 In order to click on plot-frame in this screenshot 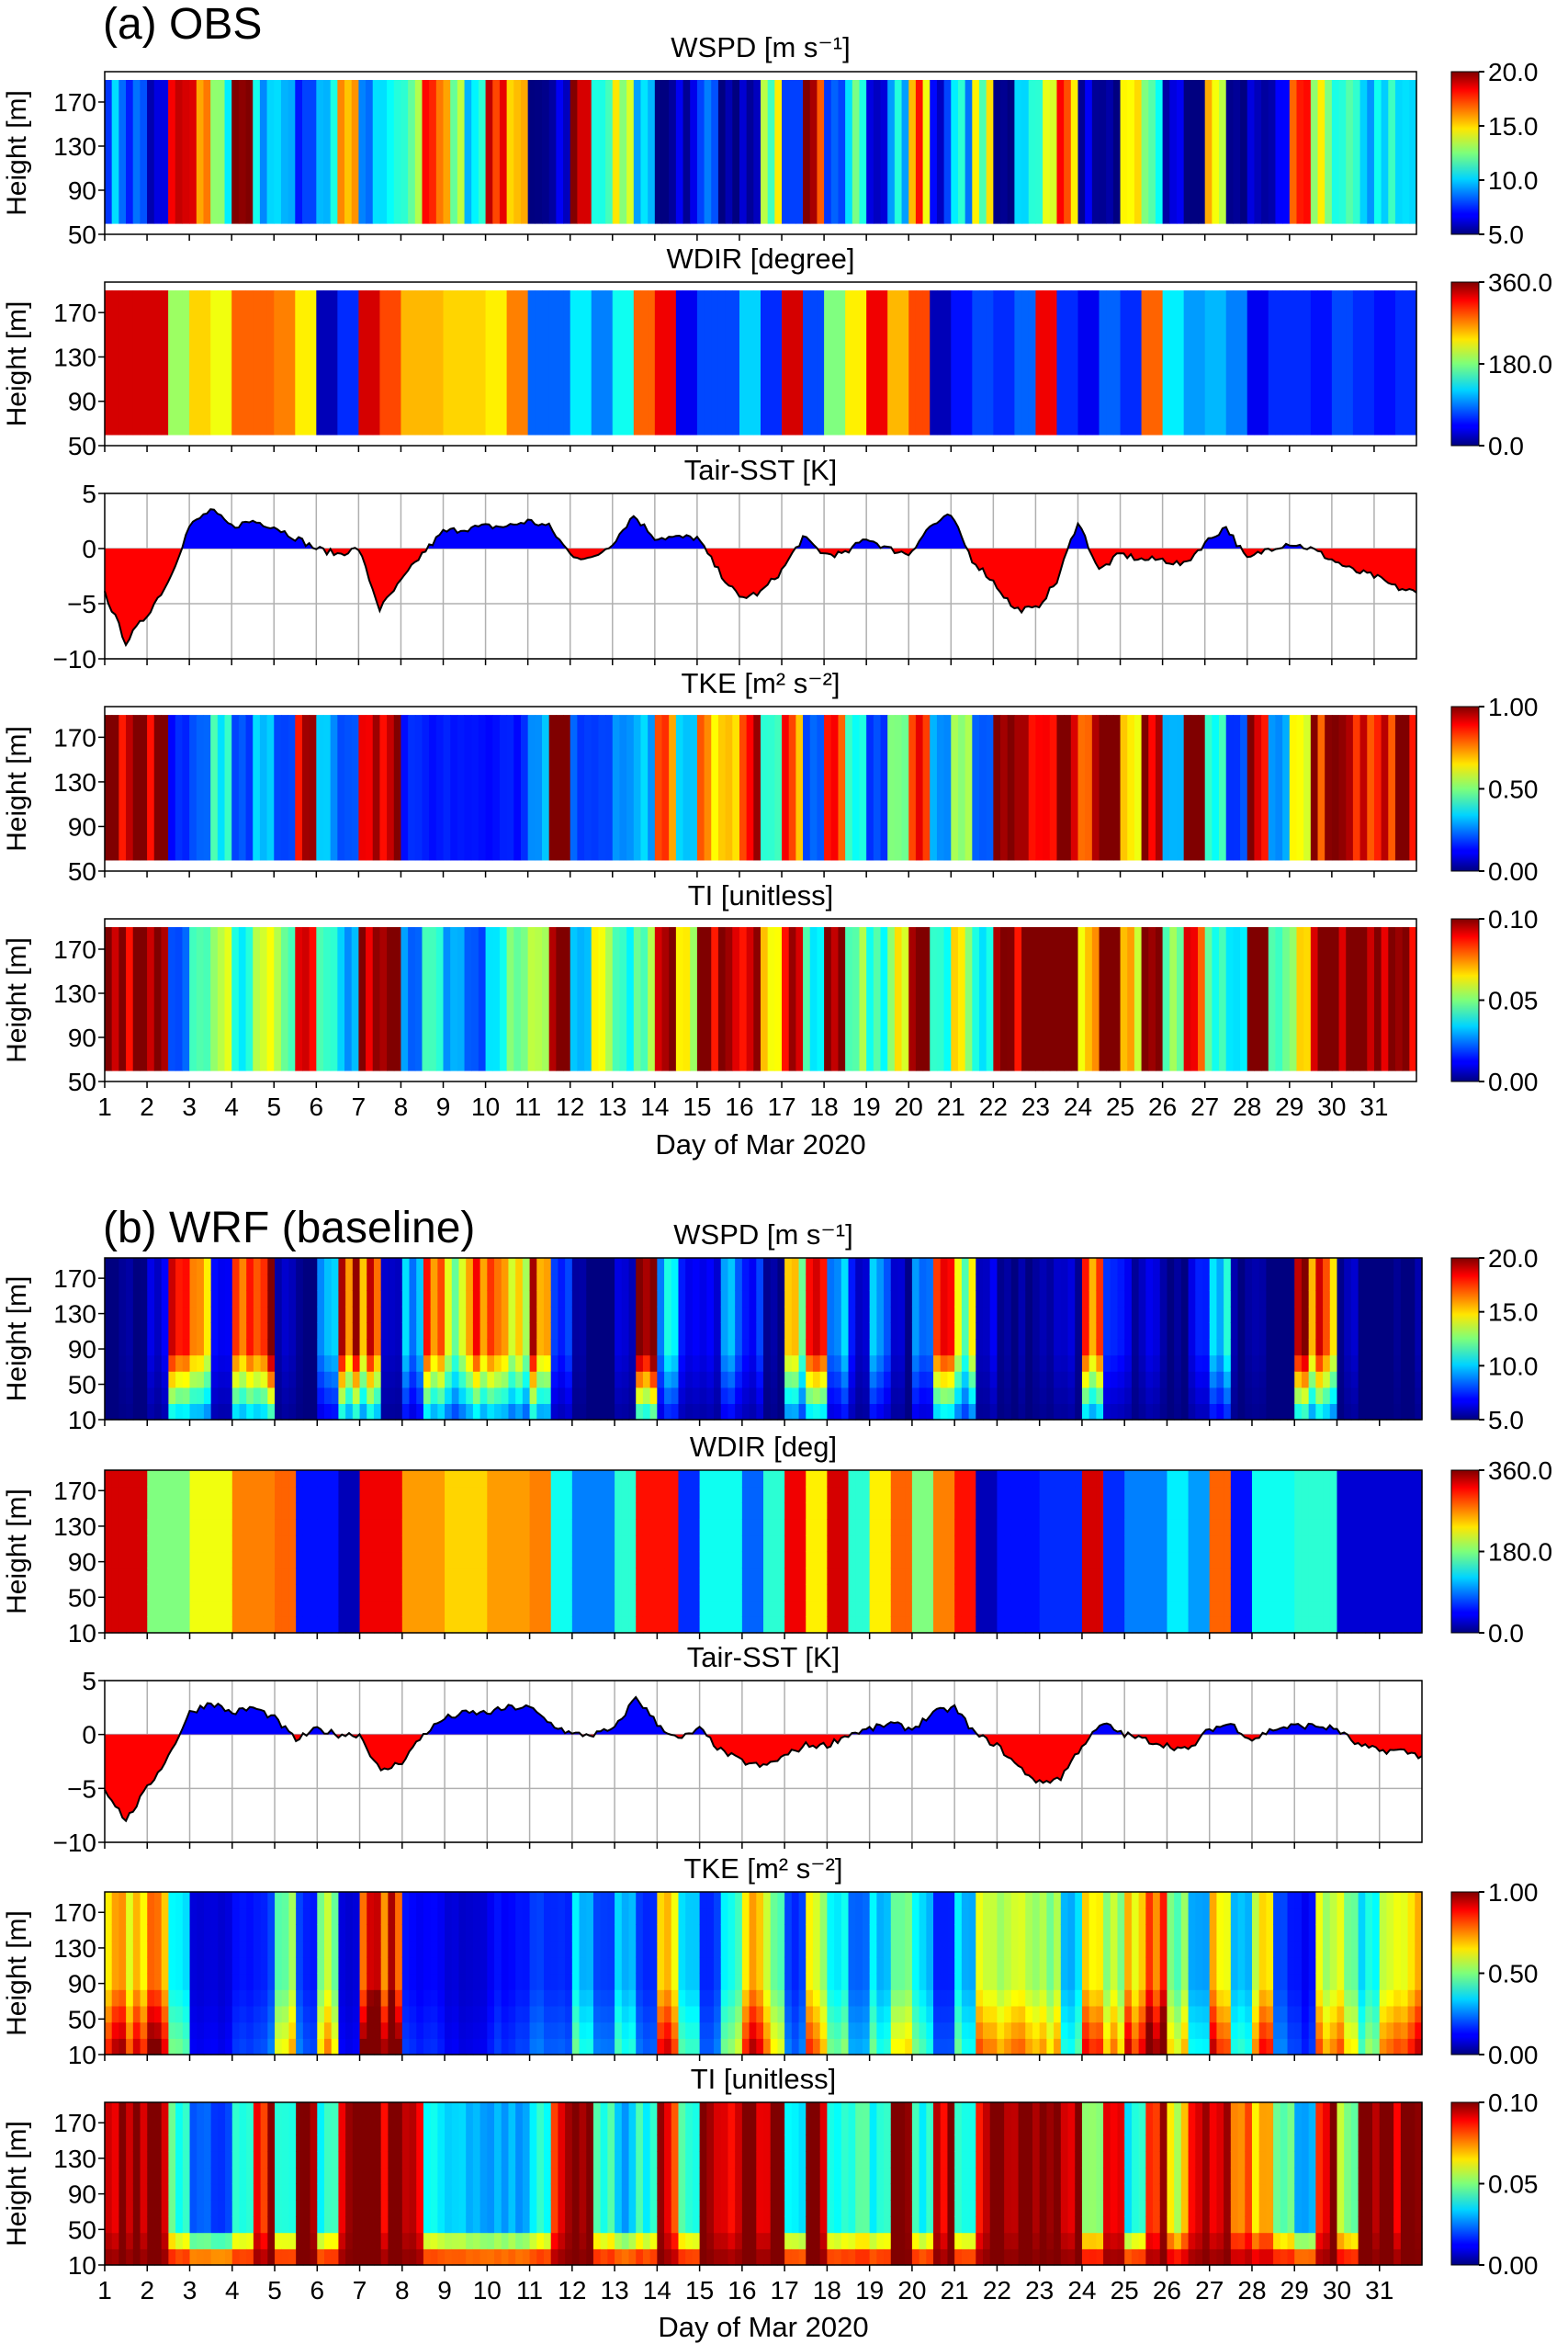, I will do `click(761, 153)`.